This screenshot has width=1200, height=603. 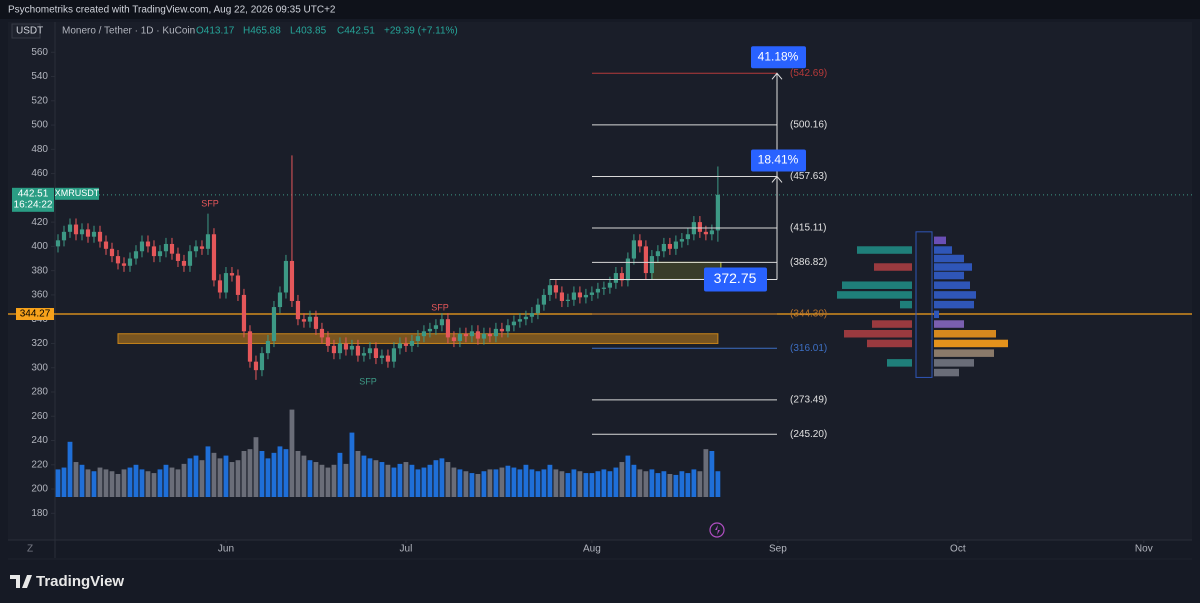 I want to click on logo-mark, so click(x=21, y=581).